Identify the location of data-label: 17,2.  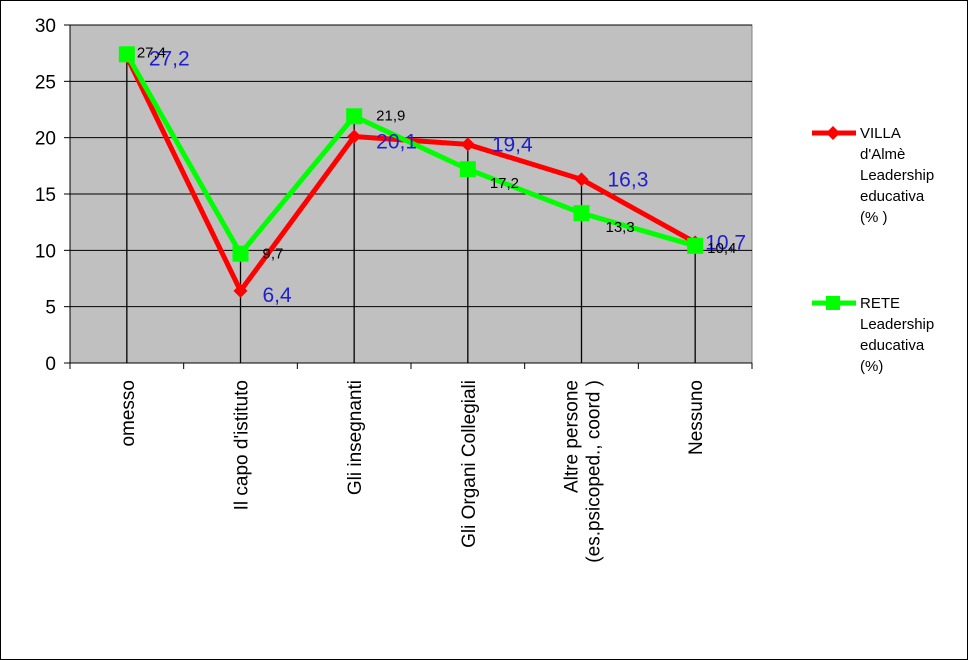
(504, 183).